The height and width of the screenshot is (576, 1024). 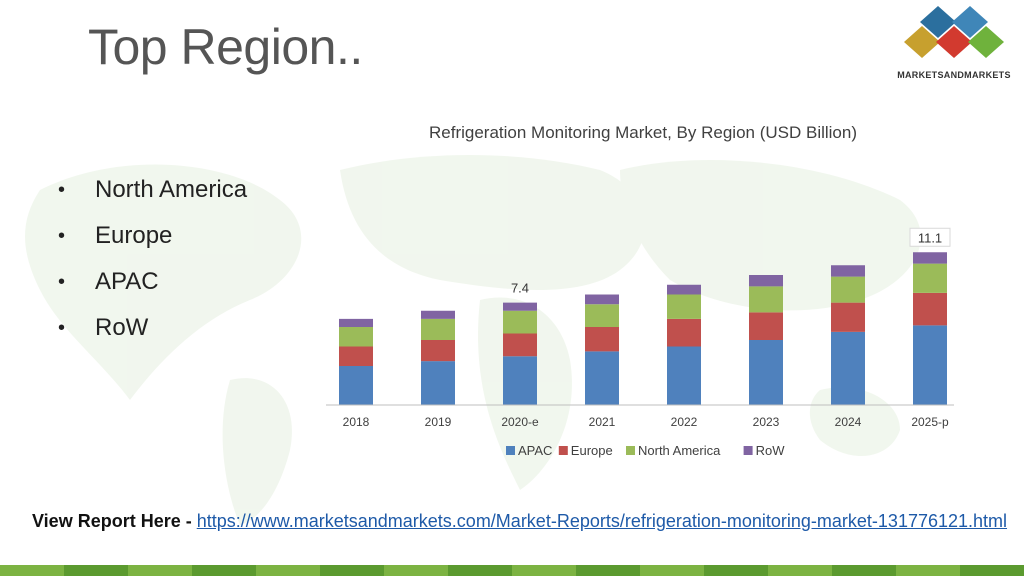 I want to click on data-label: 7.4, so click(x=520, y=288).